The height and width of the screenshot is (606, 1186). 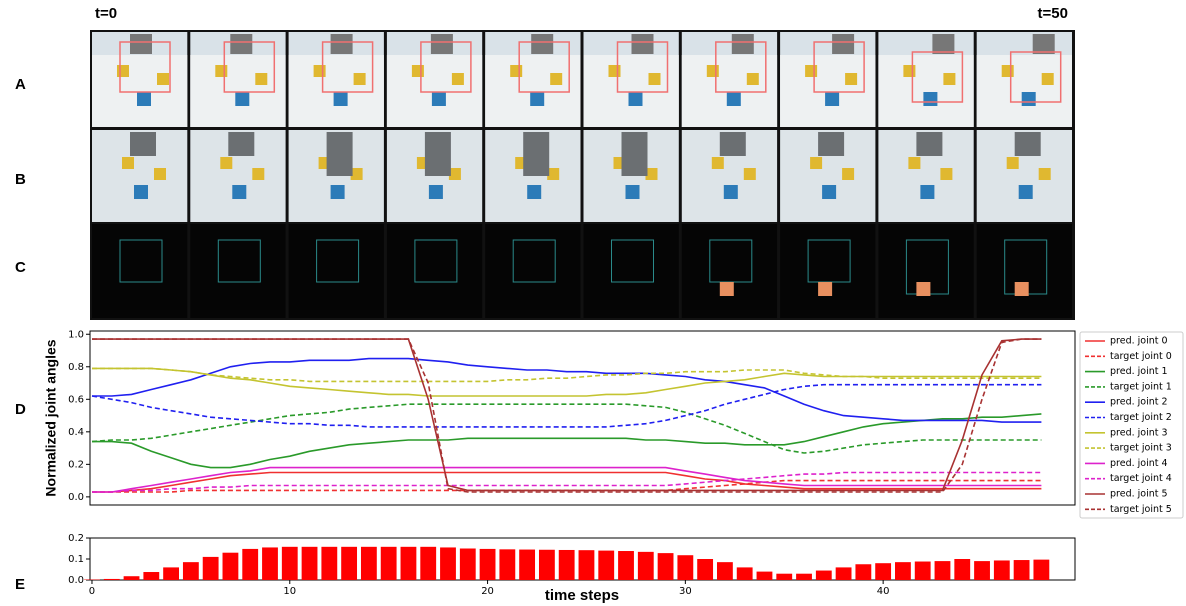 What do you see at coordinates (76, 334) in the screenshot?
I see `y-tick-label: 1.0` at bounding box center [76, 334].